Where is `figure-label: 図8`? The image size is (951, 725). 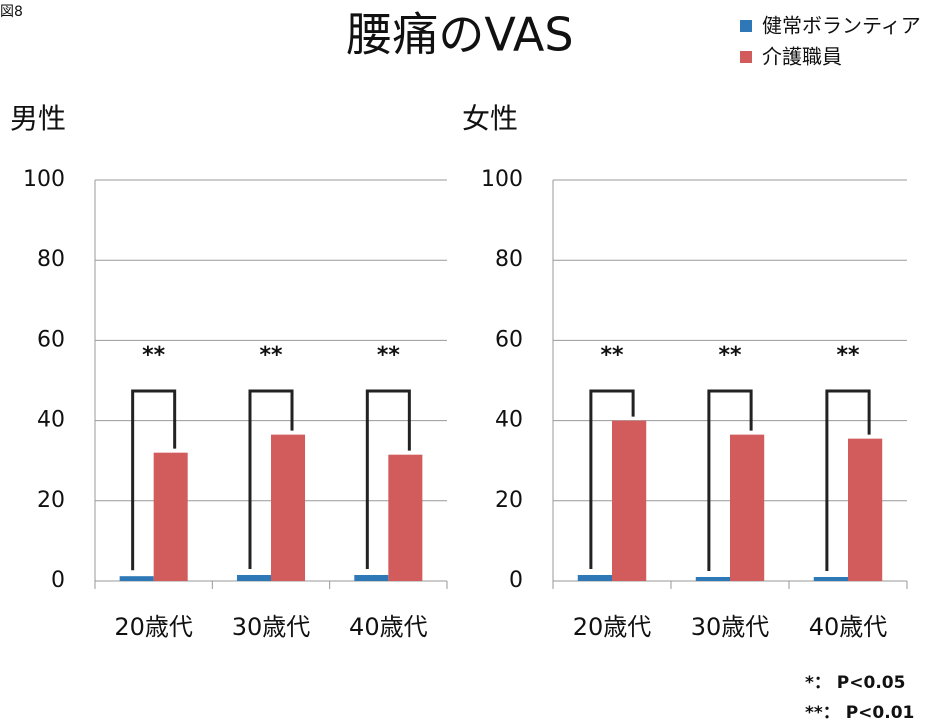 figure-label: 図8 is located at coordinates (11, 12).